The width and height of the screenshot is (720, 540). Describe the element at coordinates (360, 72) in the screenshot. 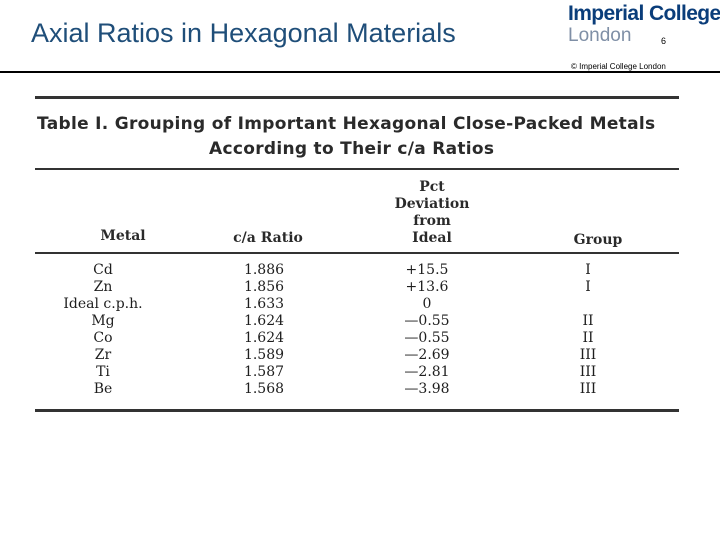

I see `header-divider` at that location.